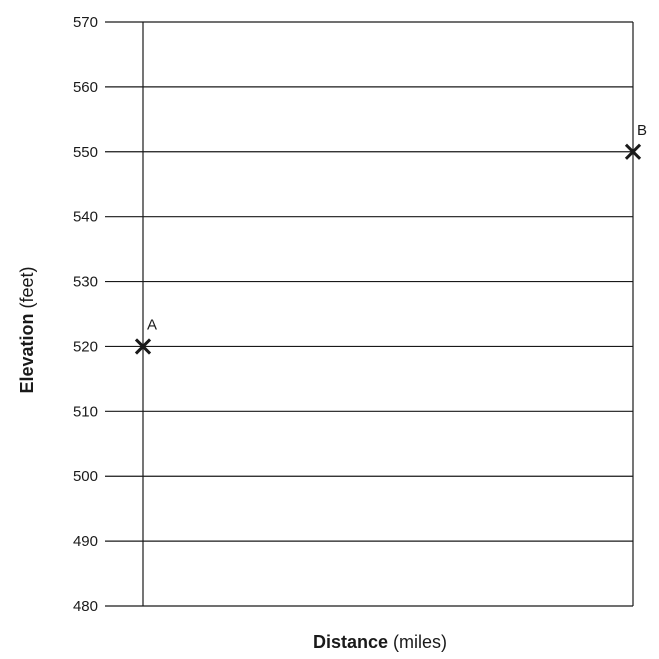  I want to click on y-tick-label-530: 530, so click(85, 282).